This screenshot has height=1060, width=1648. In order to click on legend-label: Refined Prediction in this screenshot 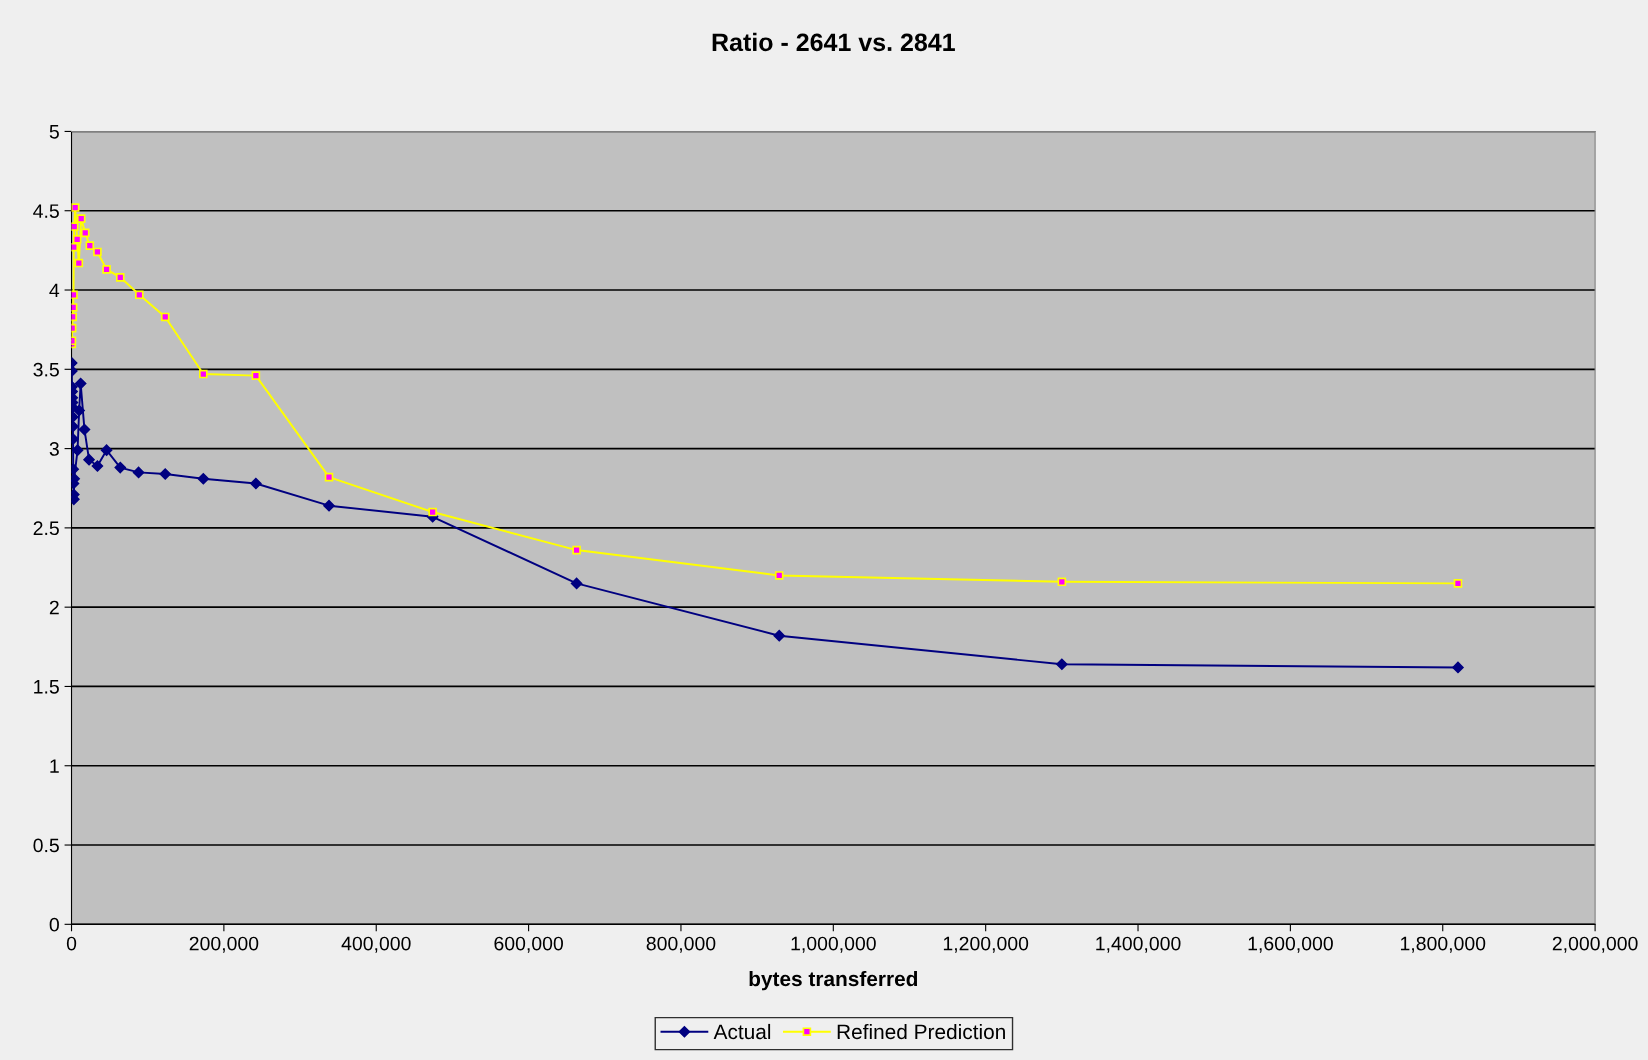, I will do `click(921, 1031)`.